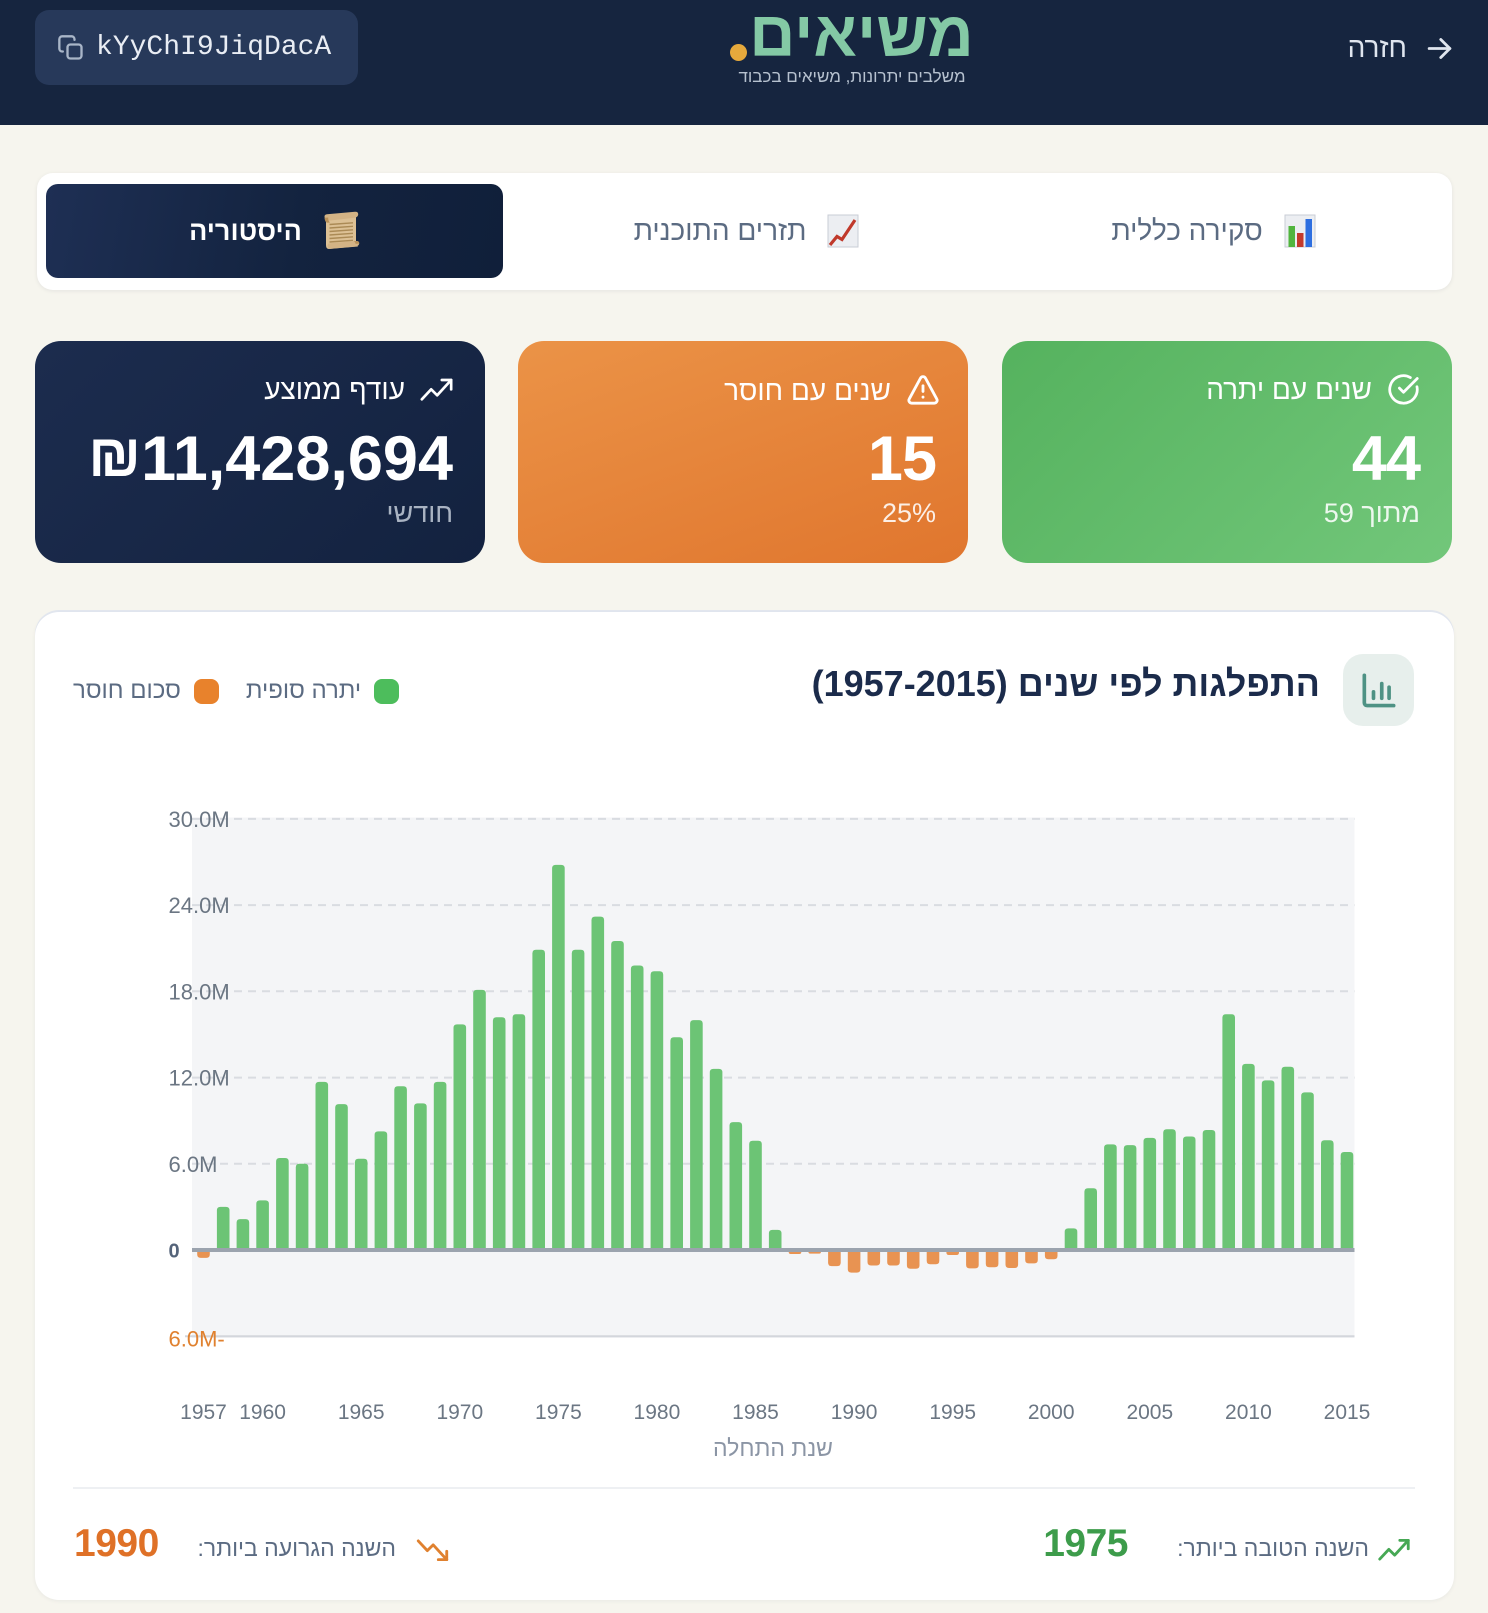 This screenshot has height=1613, width=1488. Describe the element at coordinates (199, 991) in the screenshot. I see `svg-text: 18.0M` at that location.